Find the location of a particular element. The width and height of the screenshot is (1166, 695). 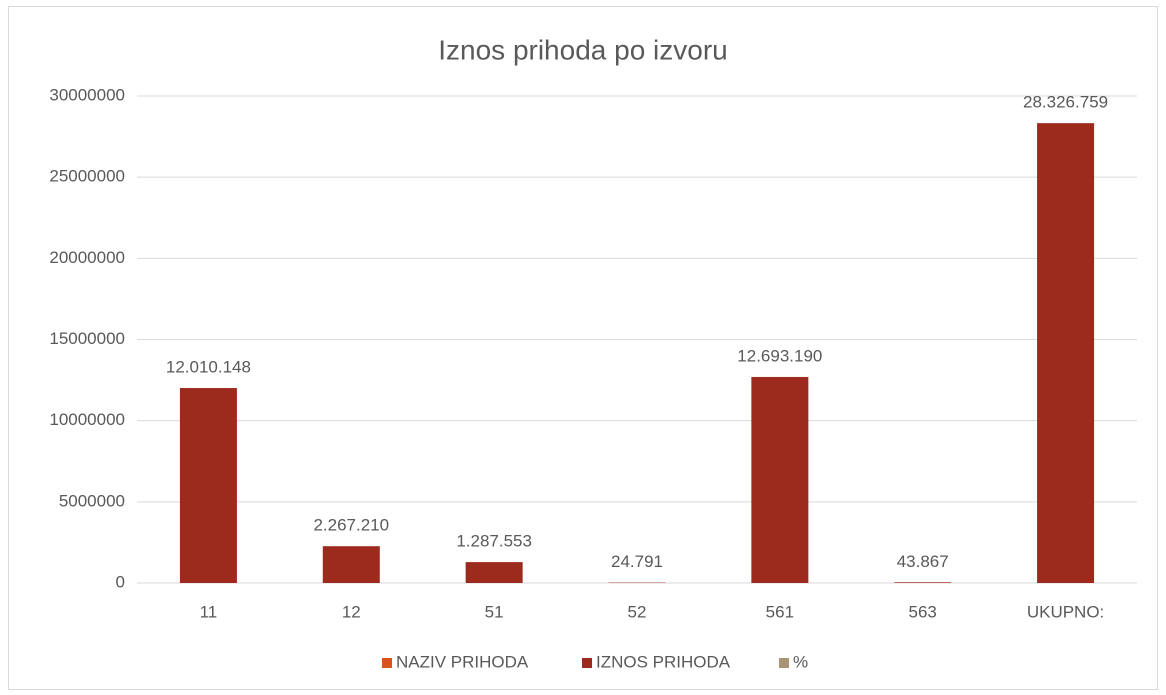

legend-label: IZNOS PRIHODA is located at coordinates (663, 661).